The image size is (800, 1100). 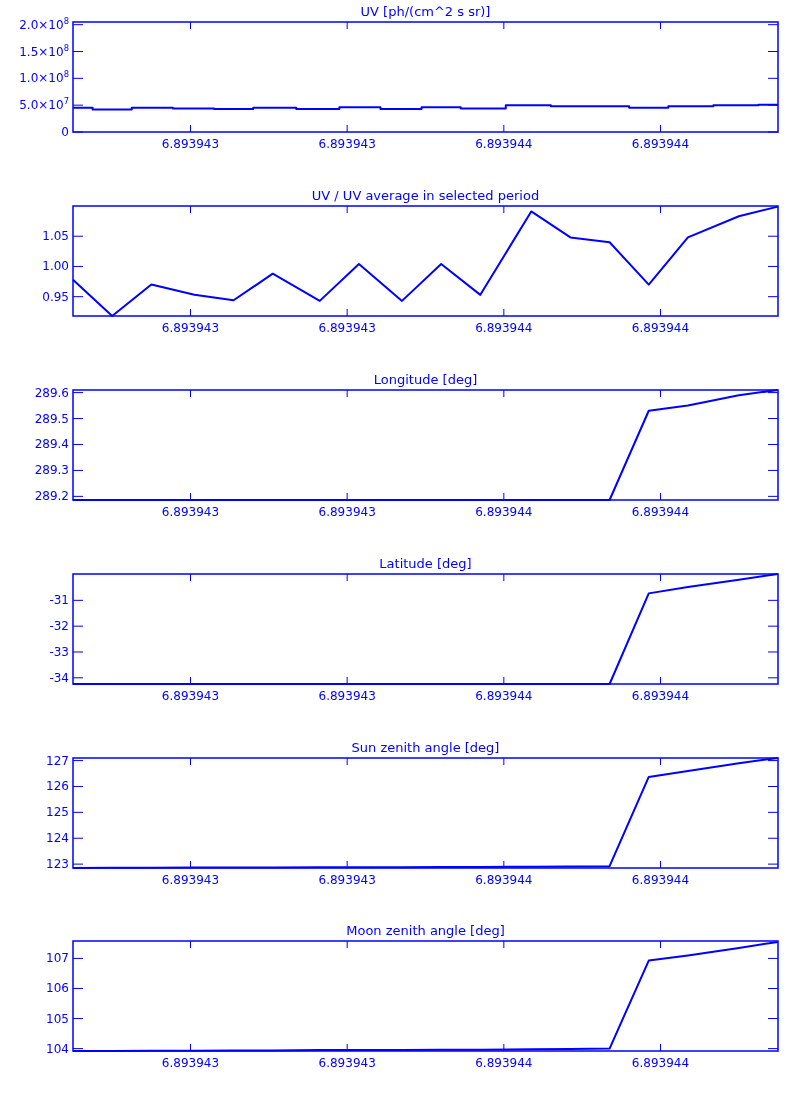 I want to click on y-tick-label: 125, so click(x=57, y=812).